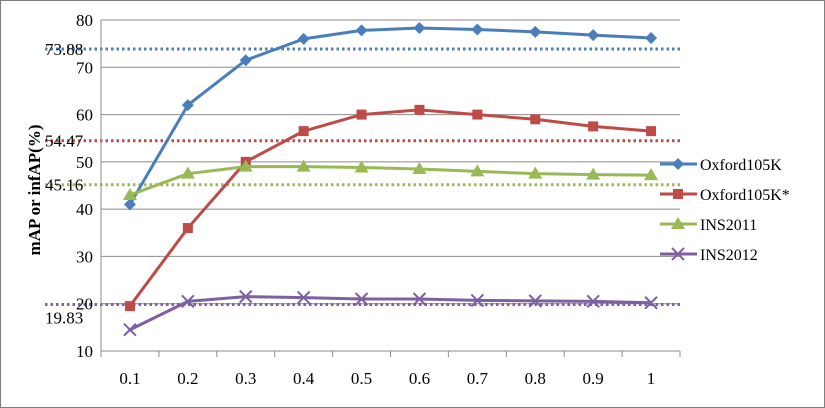 This screenshot has height=408, width=825. What do you see at coordinates (741, 165) in the screenshot?
I see `legend-entry: Oxford105K` at bounding box center [741, 165].